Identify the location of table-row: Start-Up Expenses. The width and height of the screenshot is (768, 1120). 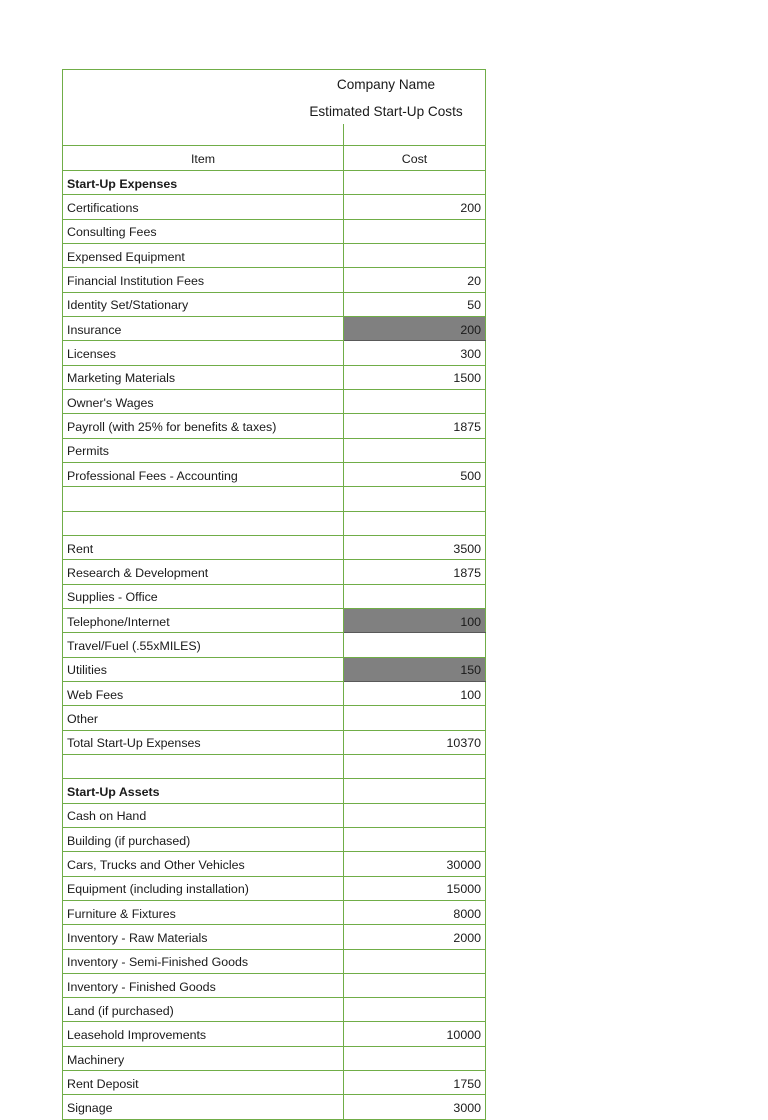
(274, 183).